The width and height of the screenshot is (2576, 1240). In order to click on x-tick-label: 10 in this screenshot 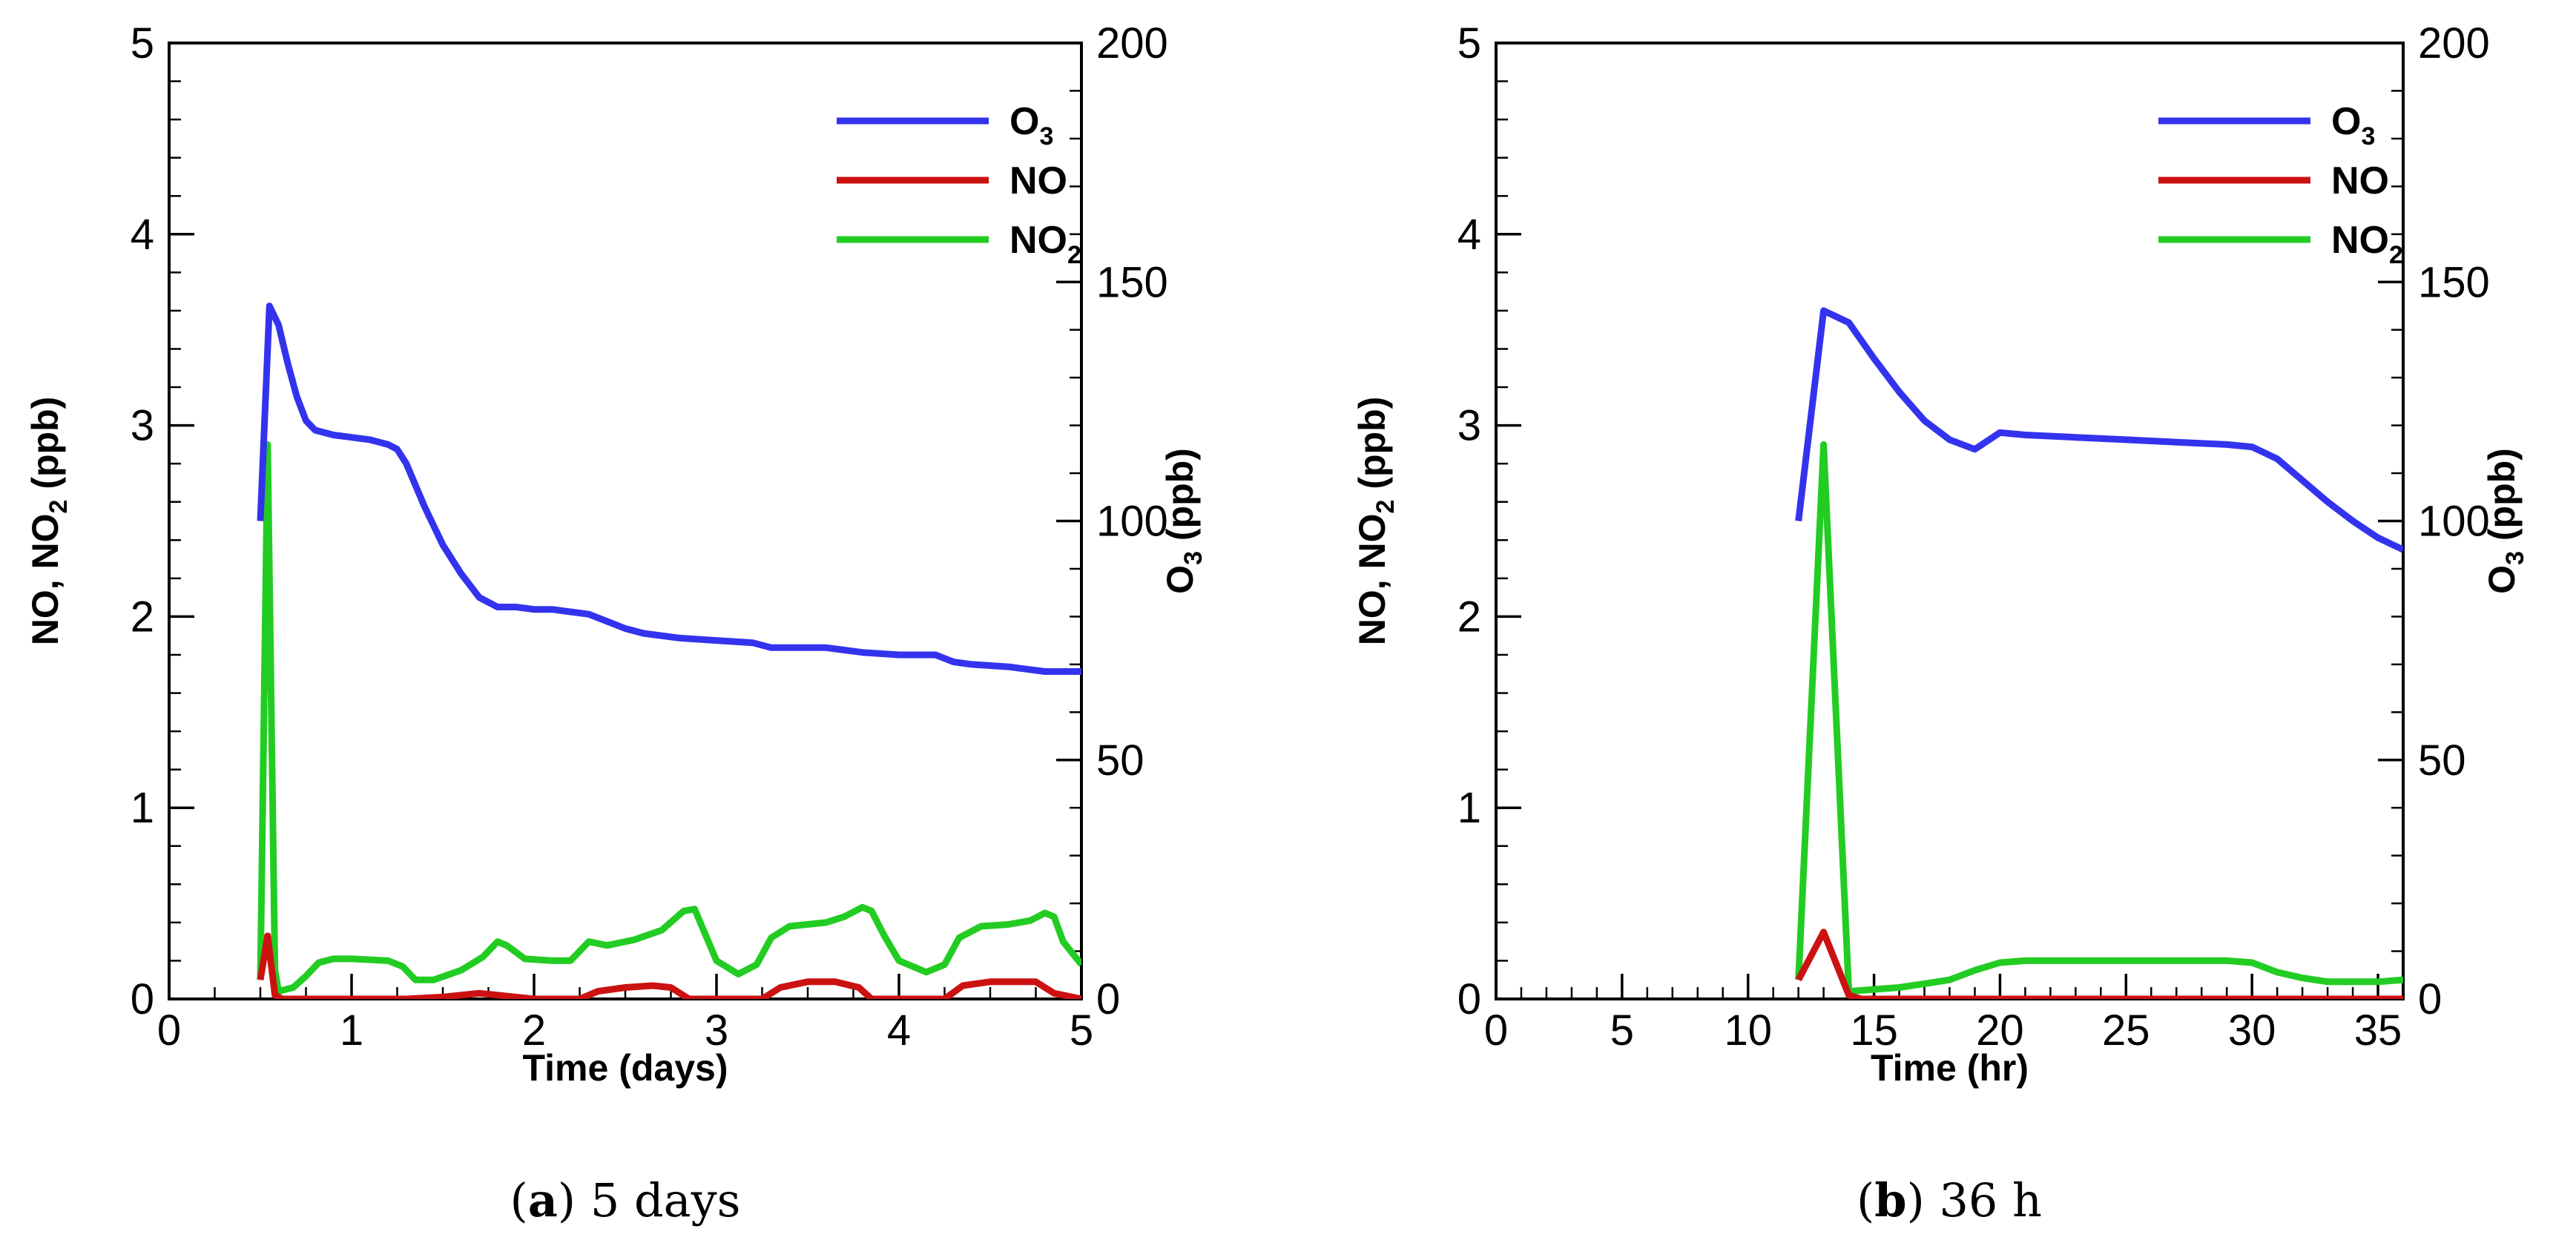, I will do `click(1748, 1030)`.